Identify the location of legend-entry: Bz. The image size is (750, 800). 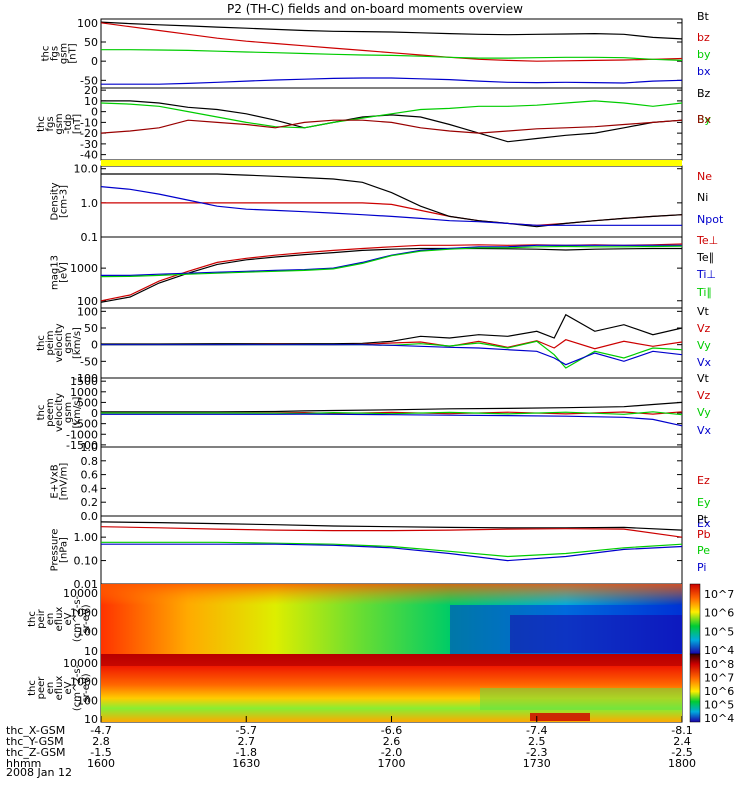
(704, 93).